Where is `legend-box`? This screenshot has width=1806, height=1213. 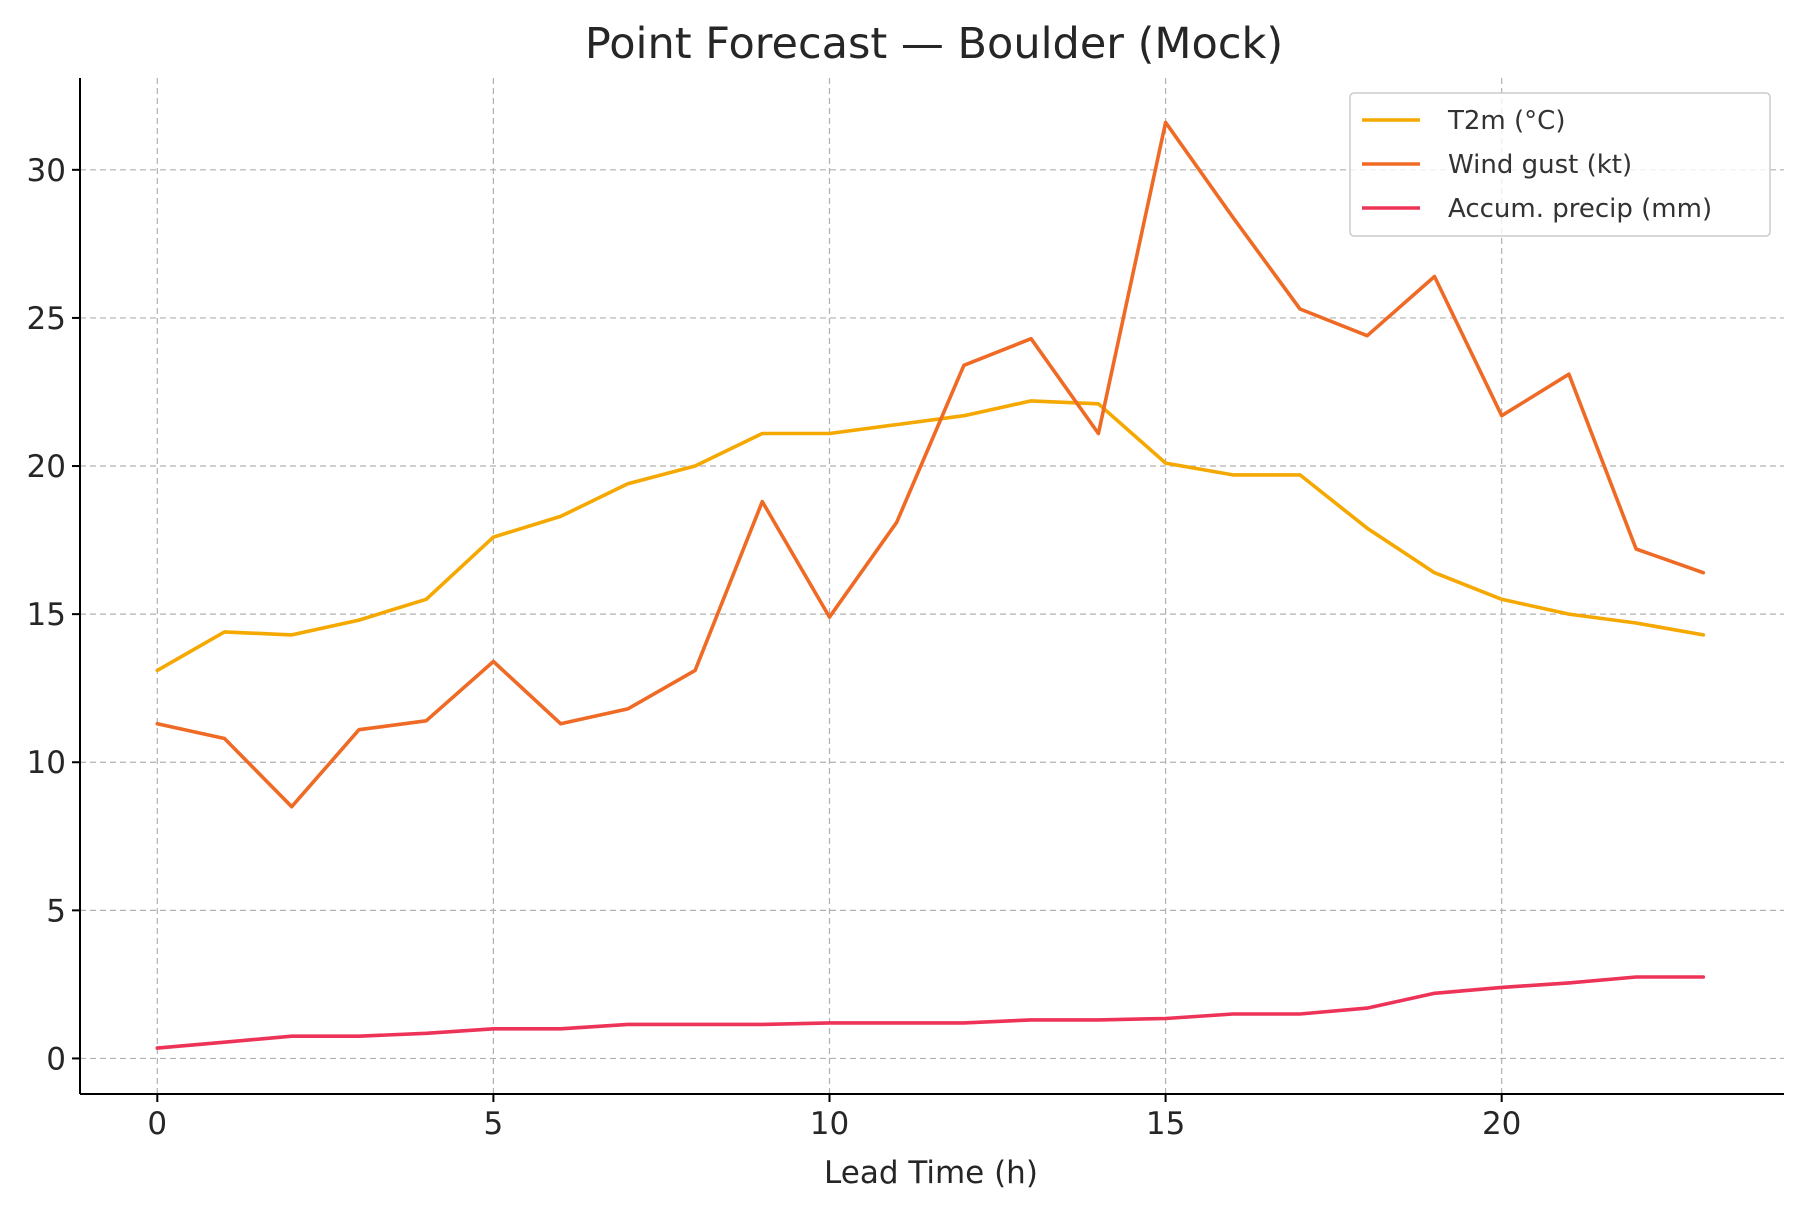
legend-box is located at coordinates (1560, 164).